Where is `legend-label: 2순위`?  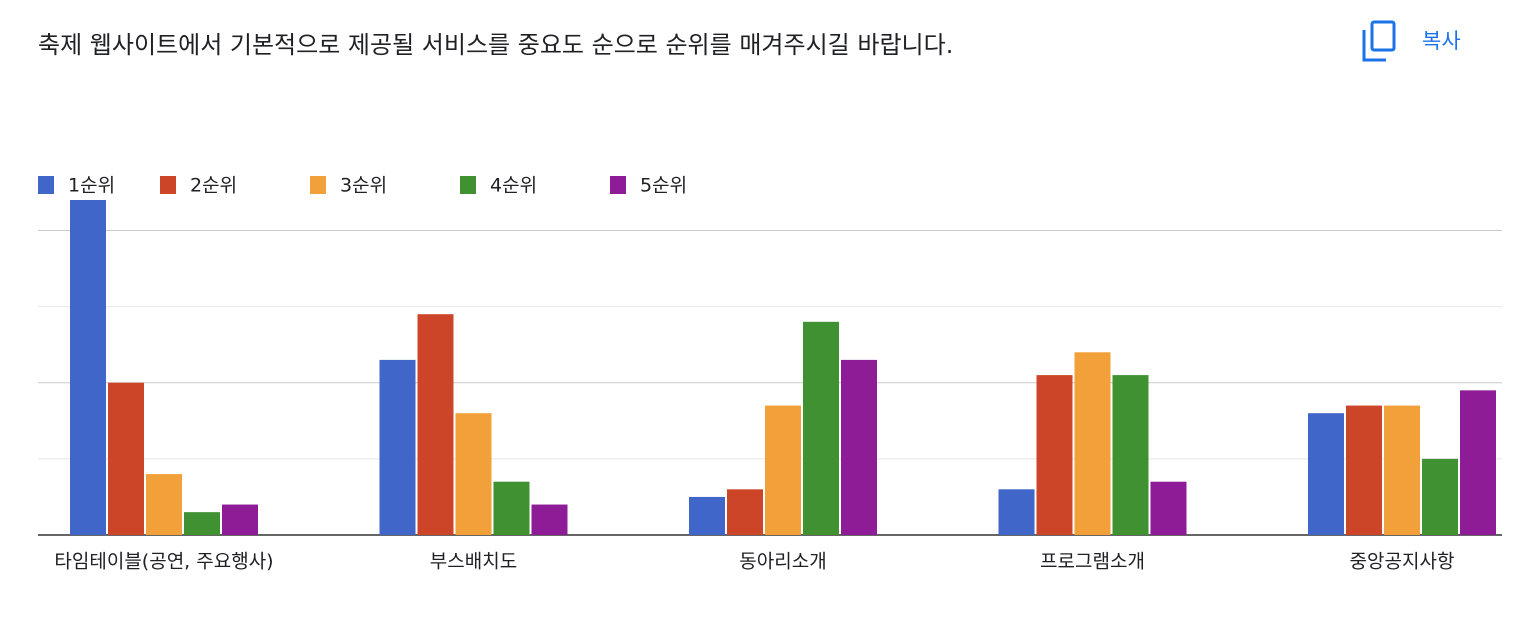
legend-label: 2순위 is located at coordinates (213, 186).